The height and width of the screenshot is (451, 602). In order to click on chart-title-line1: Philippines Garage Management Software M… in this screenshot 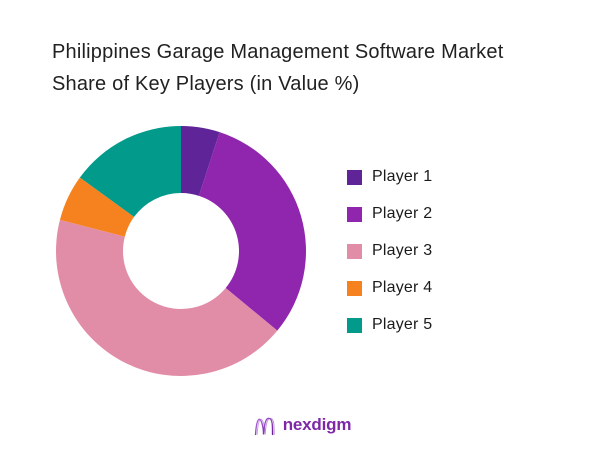, I will do `click(278, 52)`.